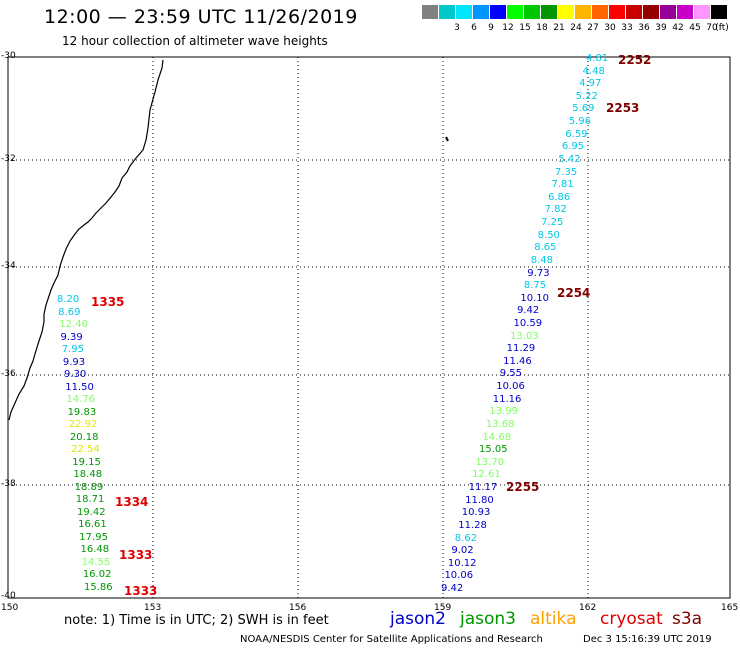  I want to click on wave-height-label: 8.48, so click(542, 260).